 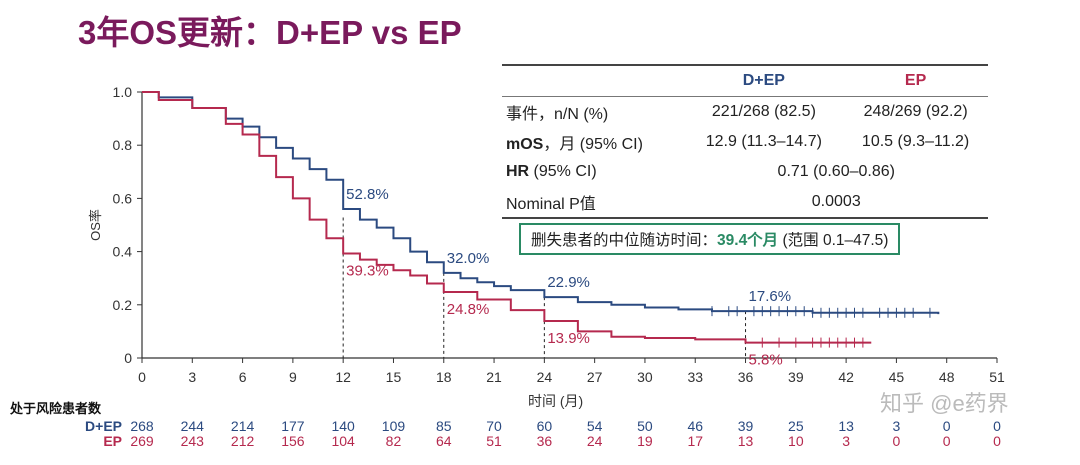 What do you see at coordinates (123, 145) in the screenshot?
I see `y-tick-label: 0.8` at bounding box center [123, 145].